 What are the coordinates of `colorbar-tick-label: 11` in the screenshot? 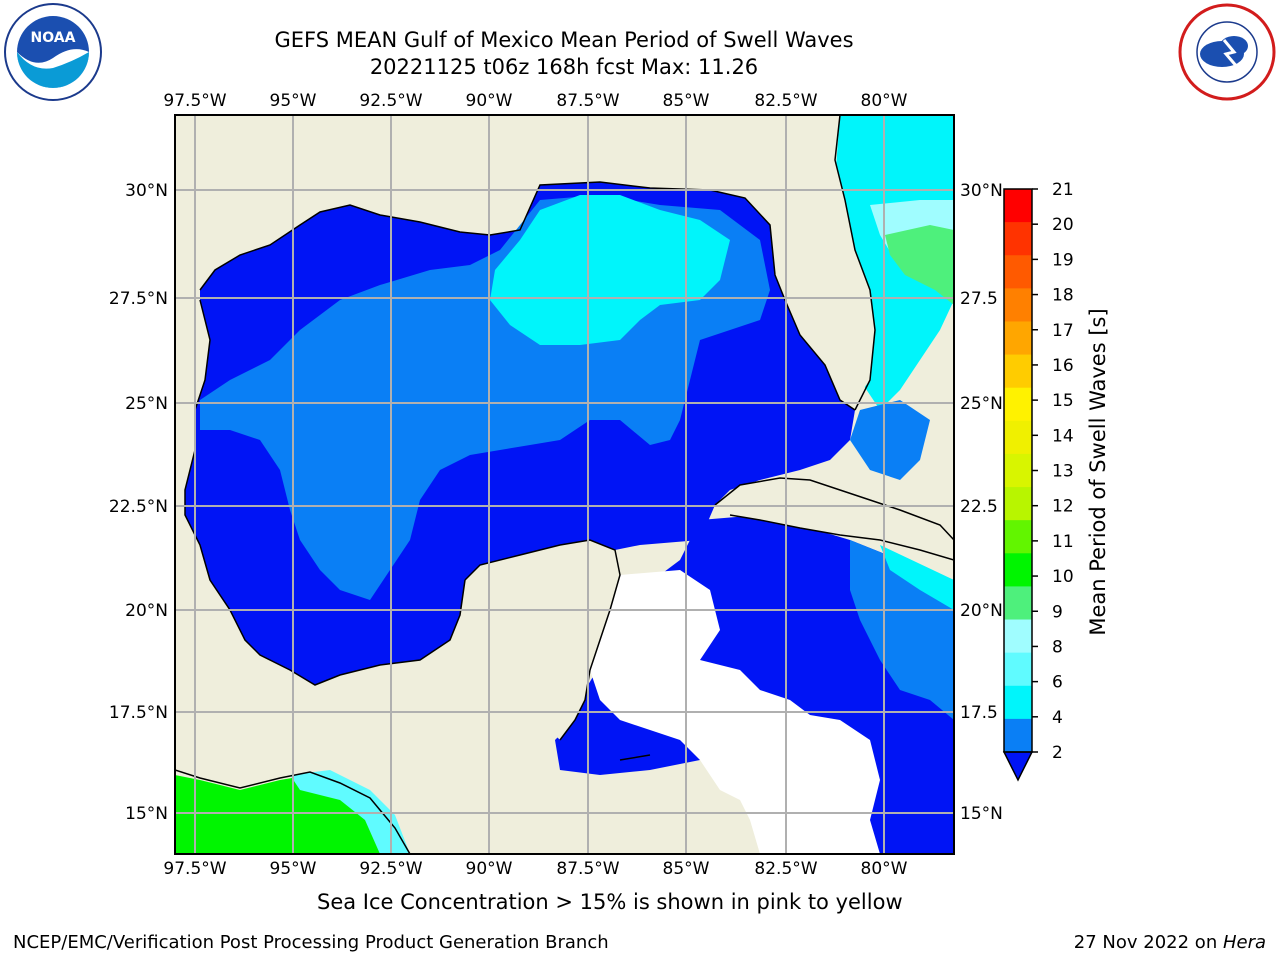 It's located at (1063, 542).